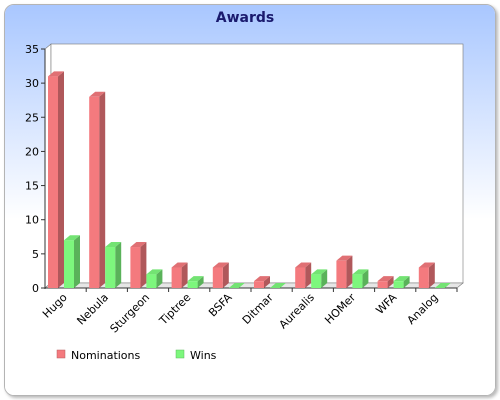 Image resolution: width=500 pixels, height=400 pixels. Describe the element at coordinates (32, 151) in the screenshot. I see `y-tick-label: 20` at that location.